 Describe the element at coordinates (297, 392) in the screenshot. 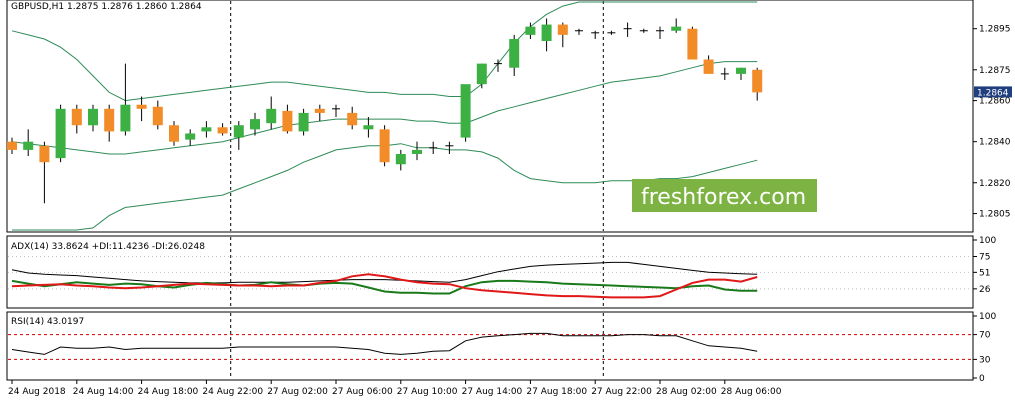

I see `time-tick-label: 27 Aug 02:00` at that location.